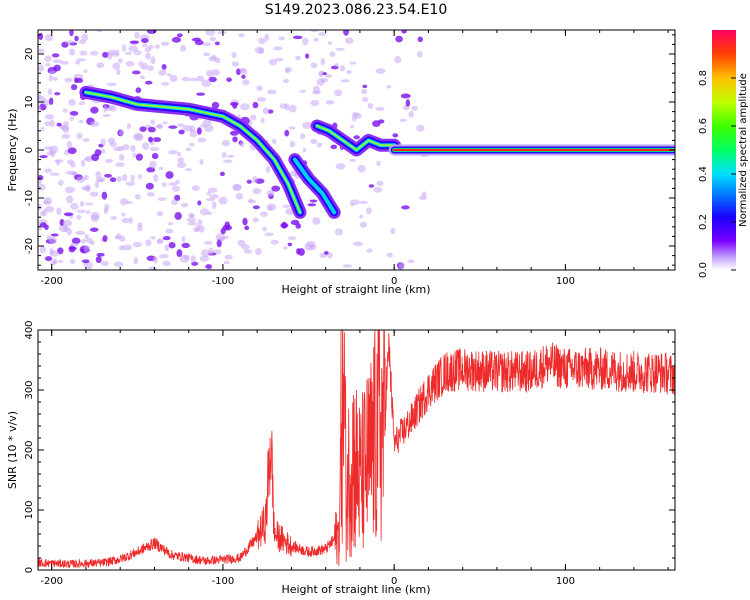 The image size is (750, 600). What do you see at coordinates (703, 222) in the screenshot?
I see `colorbar-tick-label: 0.2` at bounding box center [703, 222].